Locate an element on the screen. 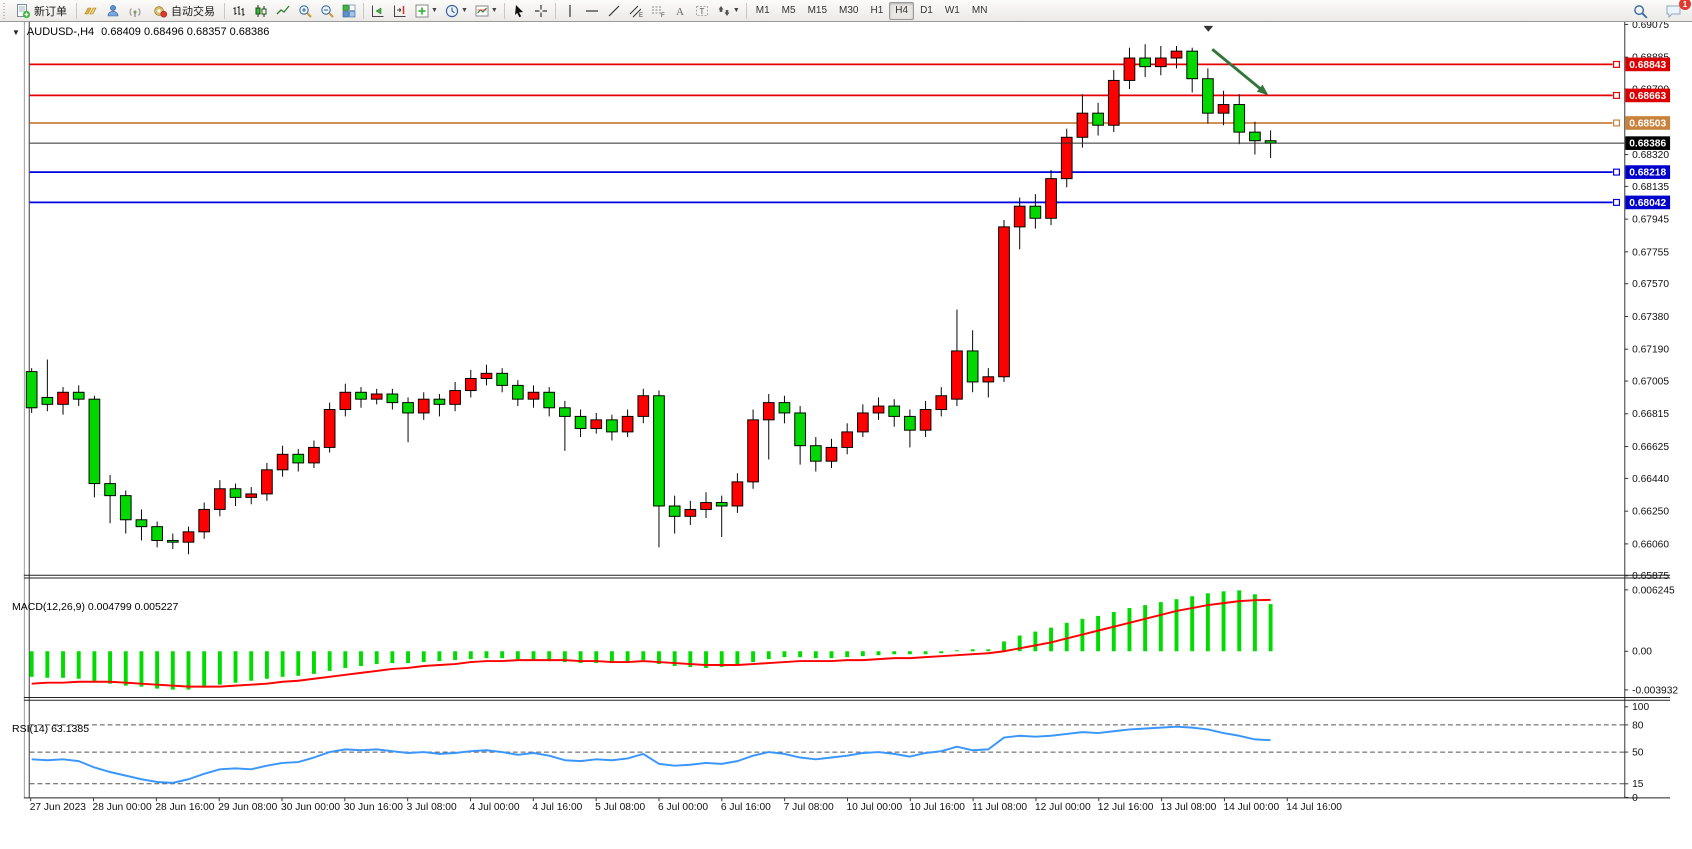 Image resolution: width=1692 pixels, height=849 pixels. metaquotes-button is located at coordinates (91, 11).